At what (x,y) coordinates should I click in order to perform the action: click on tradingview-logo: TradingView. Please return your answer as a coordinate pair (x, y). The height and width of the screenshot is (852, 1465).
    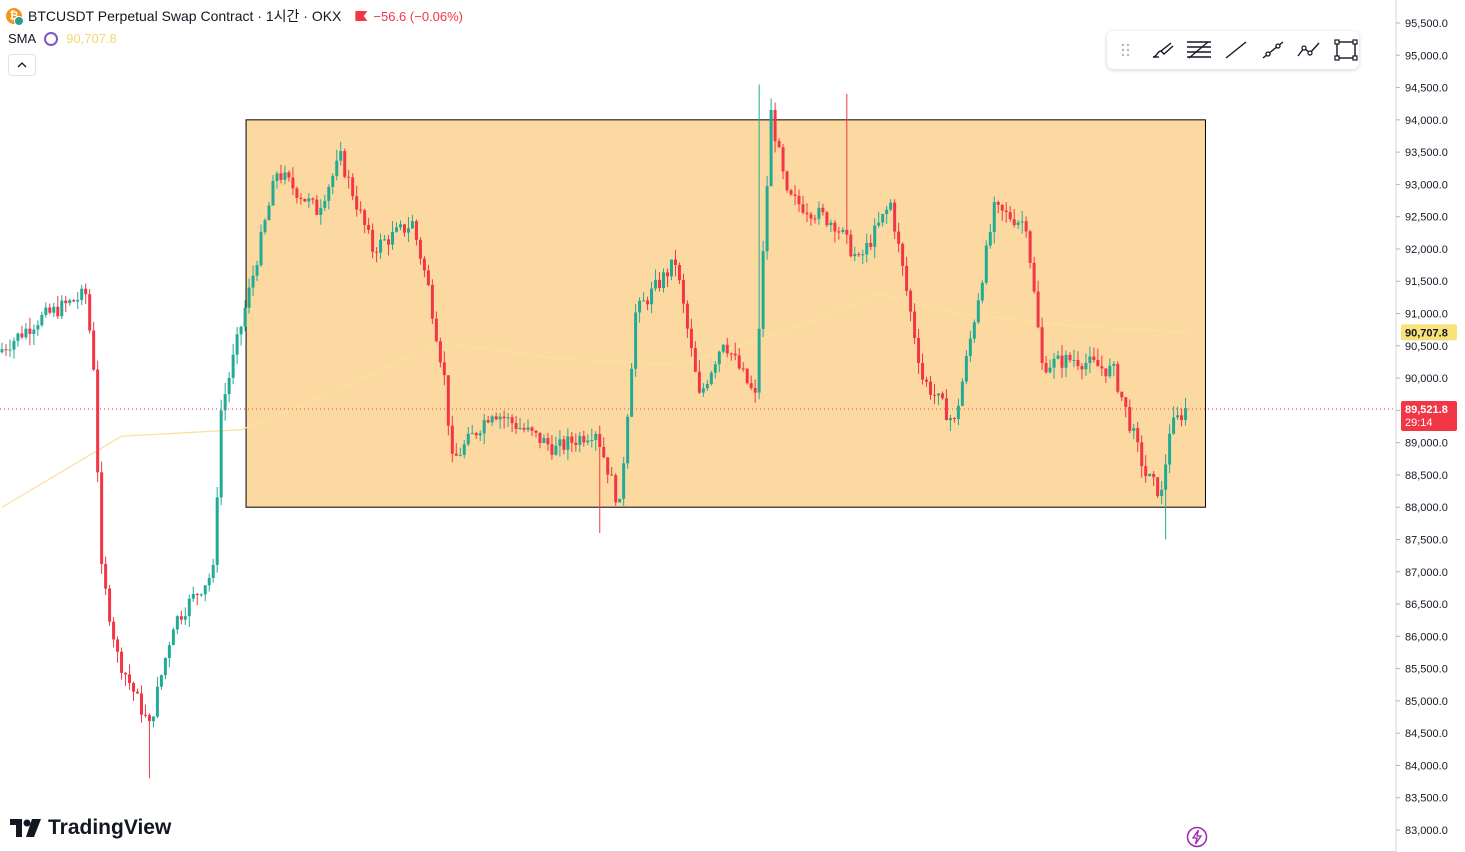
    Looking at the image, I should click on (90, 828).